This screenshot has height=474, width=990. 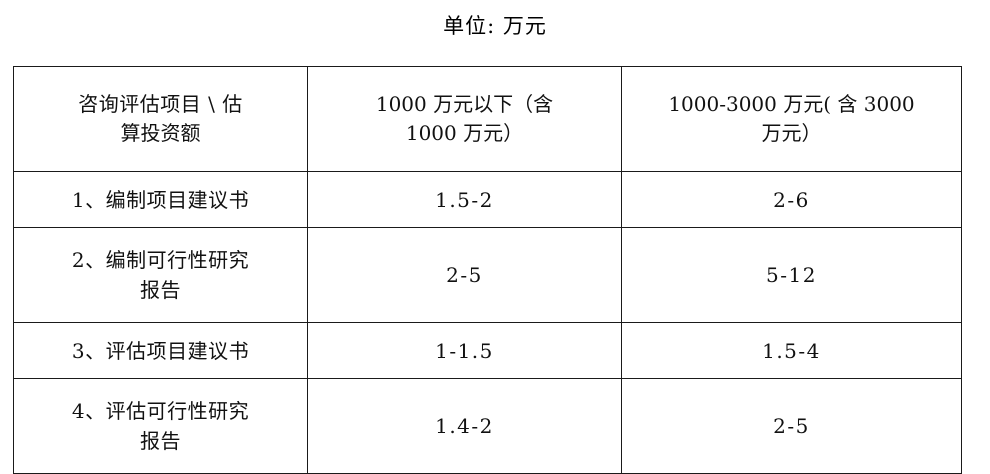 I want to click on row-label-cell: 4、评估可行性研究 报告, so click(x=160, y=426).